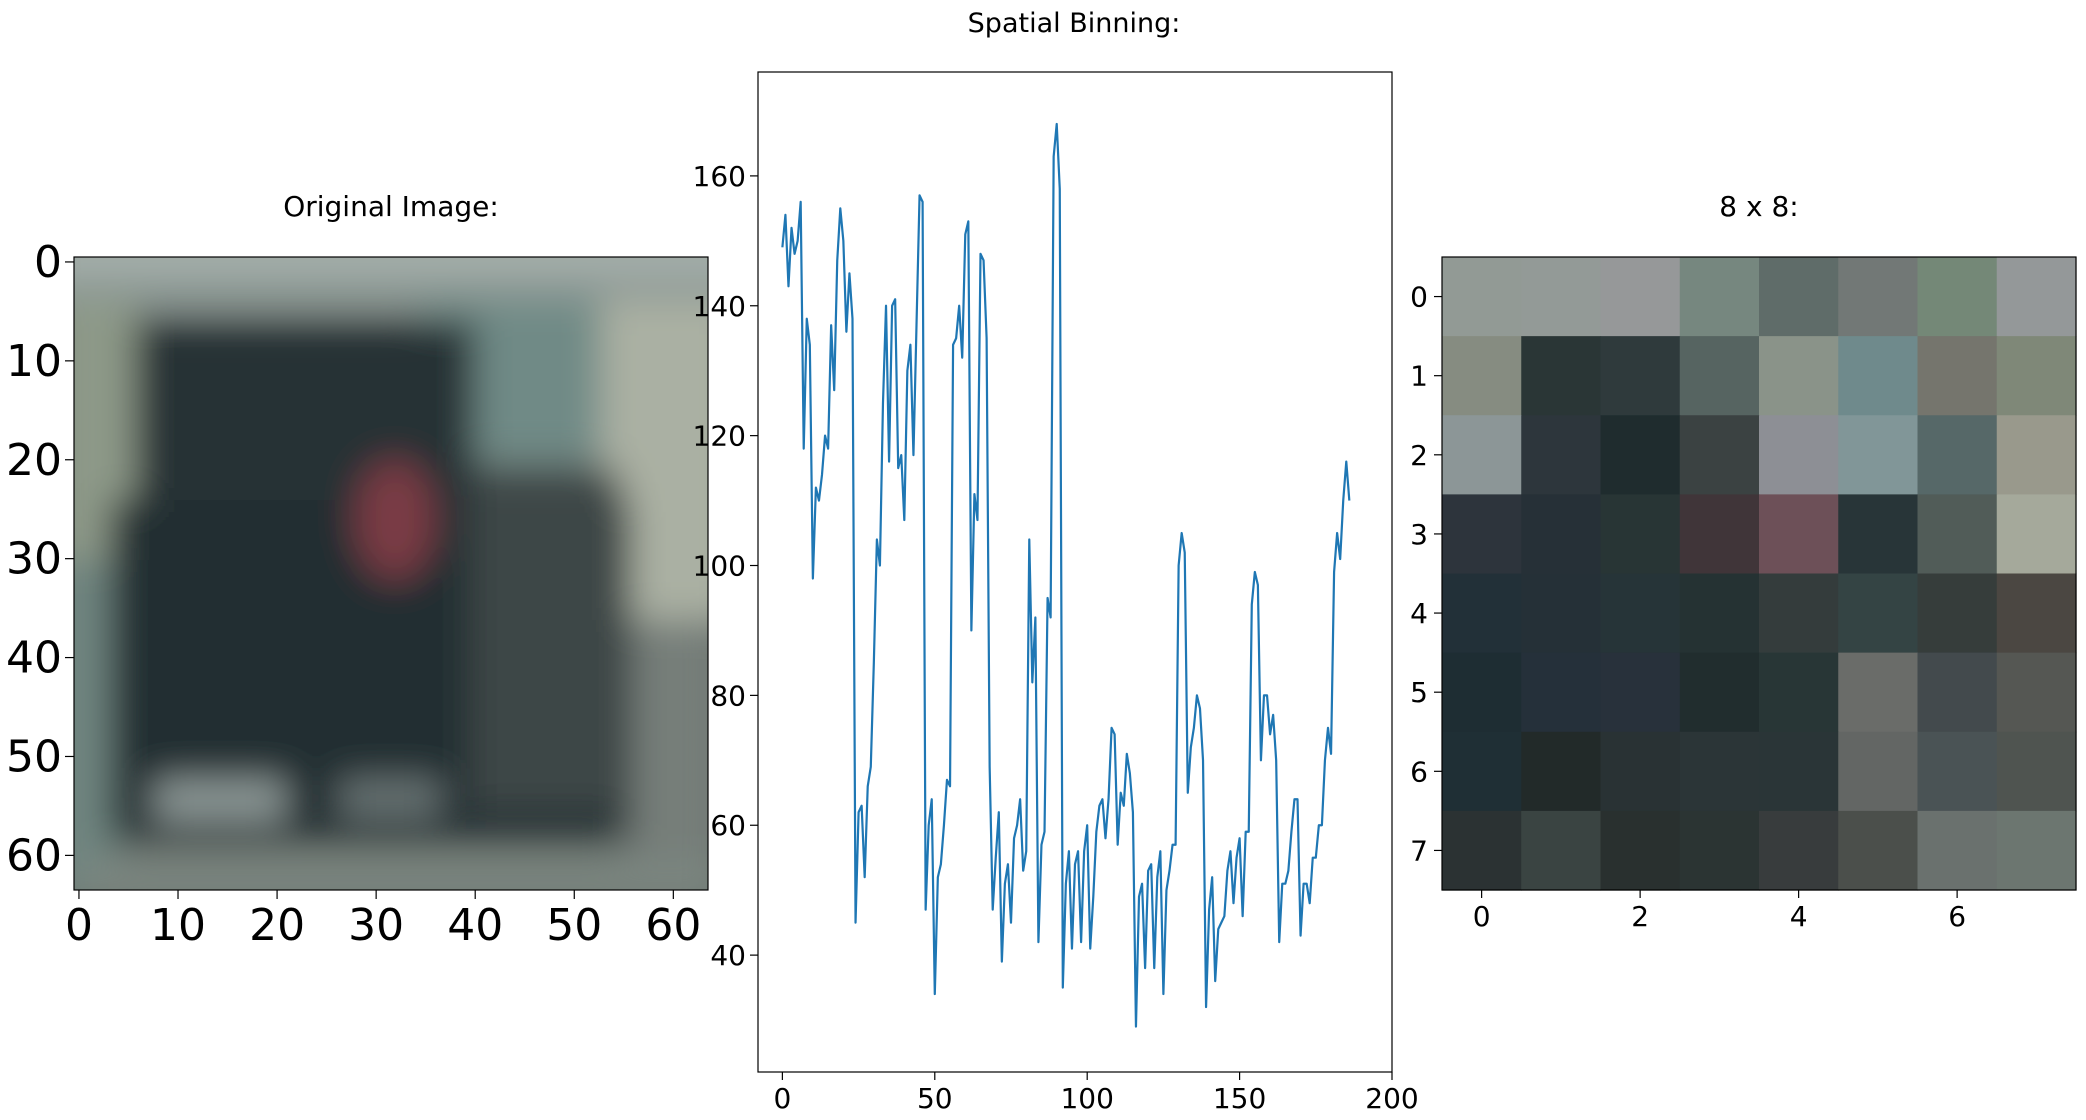  What do you see at coordinates (719, 176) in the screenshot?
I see `line-y-tick-label: 160` at bounding box center [719, 176].